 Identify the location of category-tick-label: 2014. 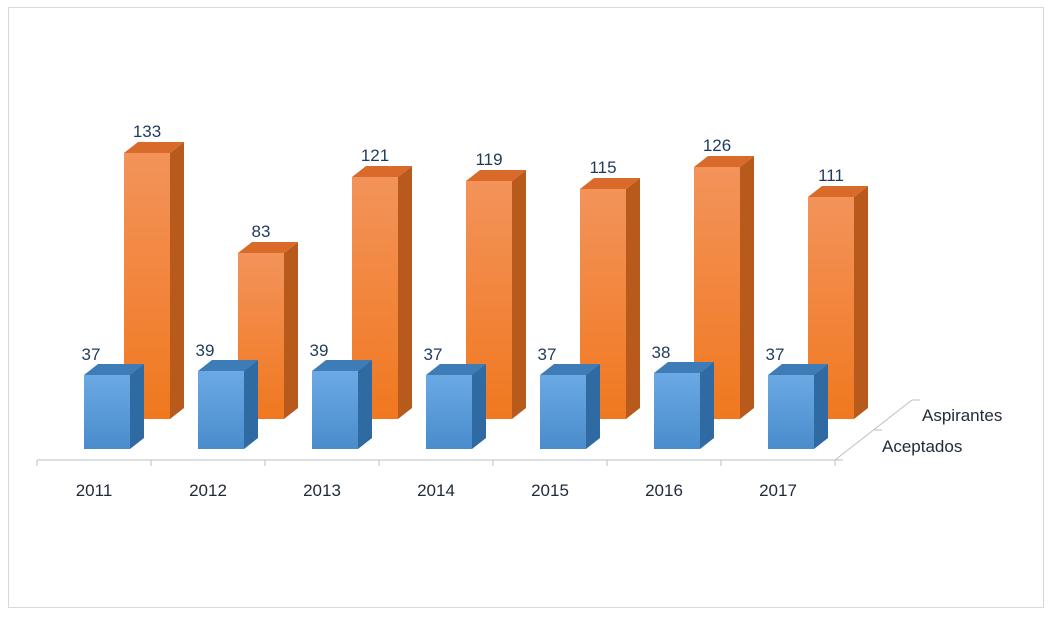
(436, 490).